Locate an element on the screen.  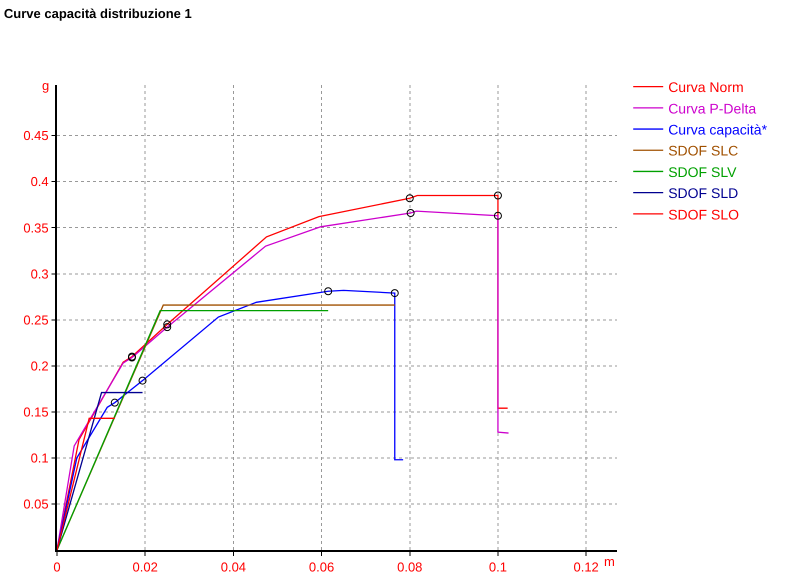
legend-label: SDOF SLC is located at coordinates (703, 150).